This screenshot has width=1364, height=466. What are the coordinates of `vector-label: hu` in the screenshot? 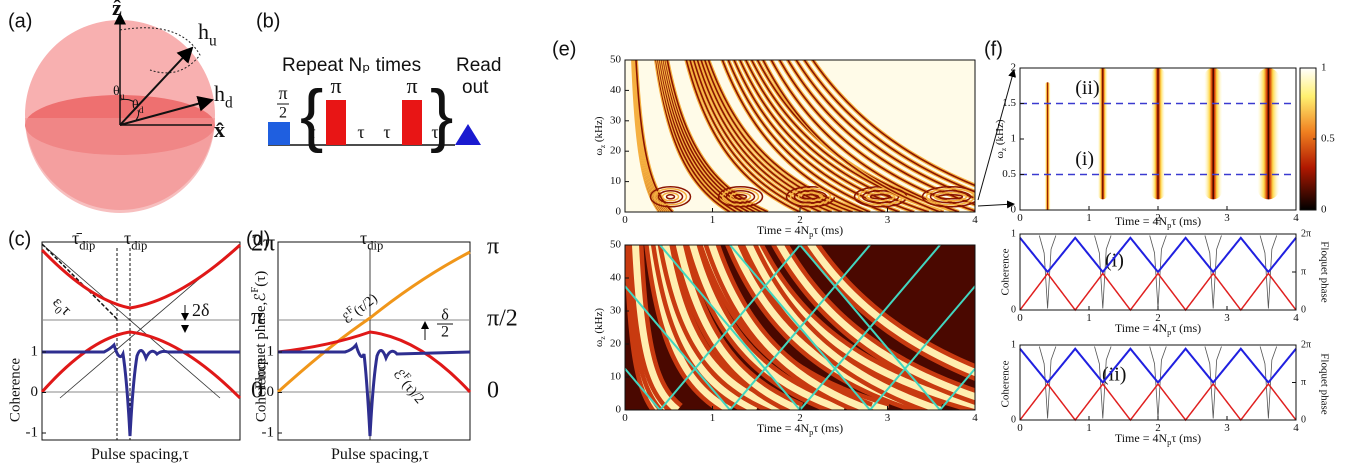 It's located at (207, 34).